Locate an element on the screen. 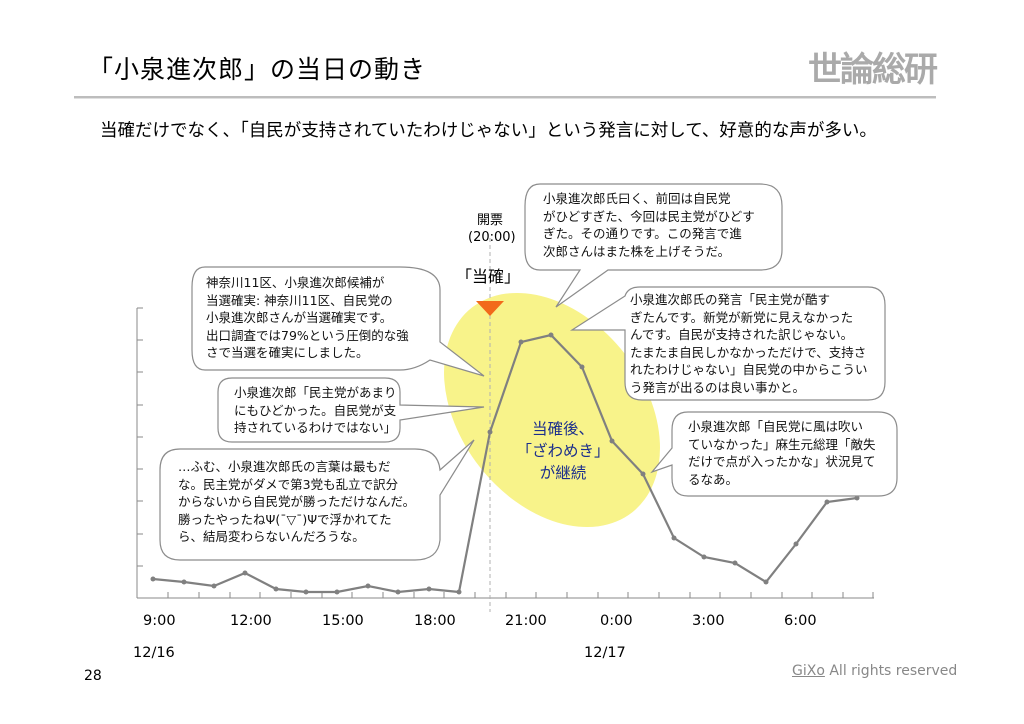  x-tick-label: 6:00 is located at coordinates (800, 621).